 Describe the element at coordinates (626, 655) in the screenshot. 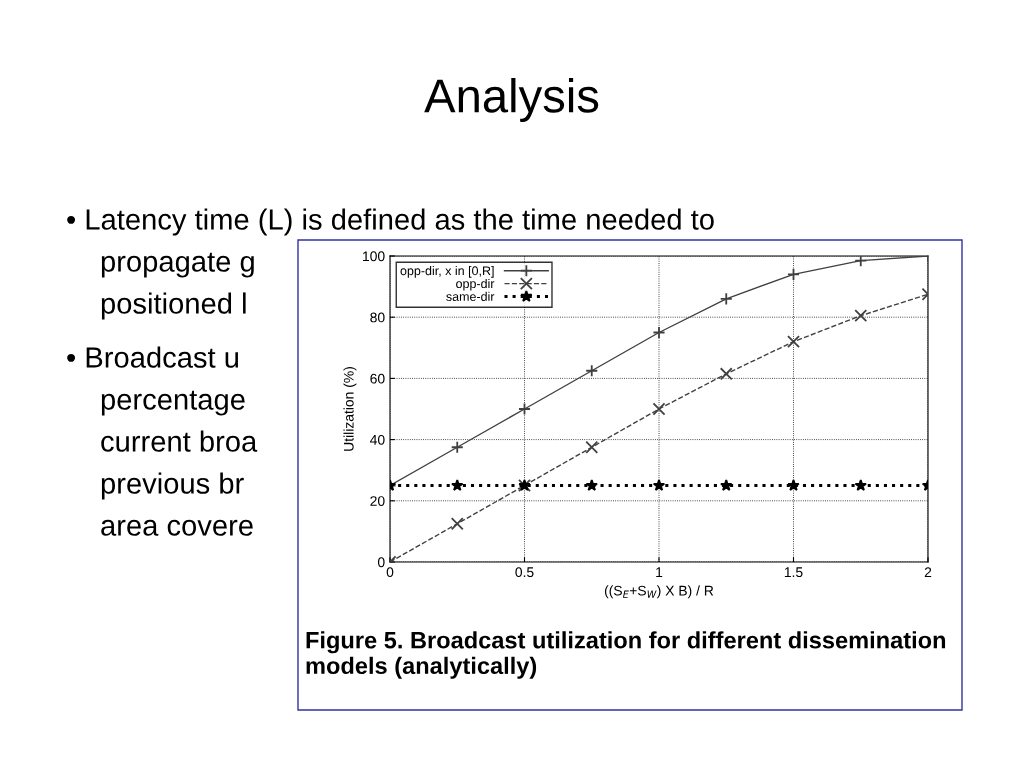

I see `caption: Figure 5. Broadcast utilization for different dissemination models (analytically)` at that location.